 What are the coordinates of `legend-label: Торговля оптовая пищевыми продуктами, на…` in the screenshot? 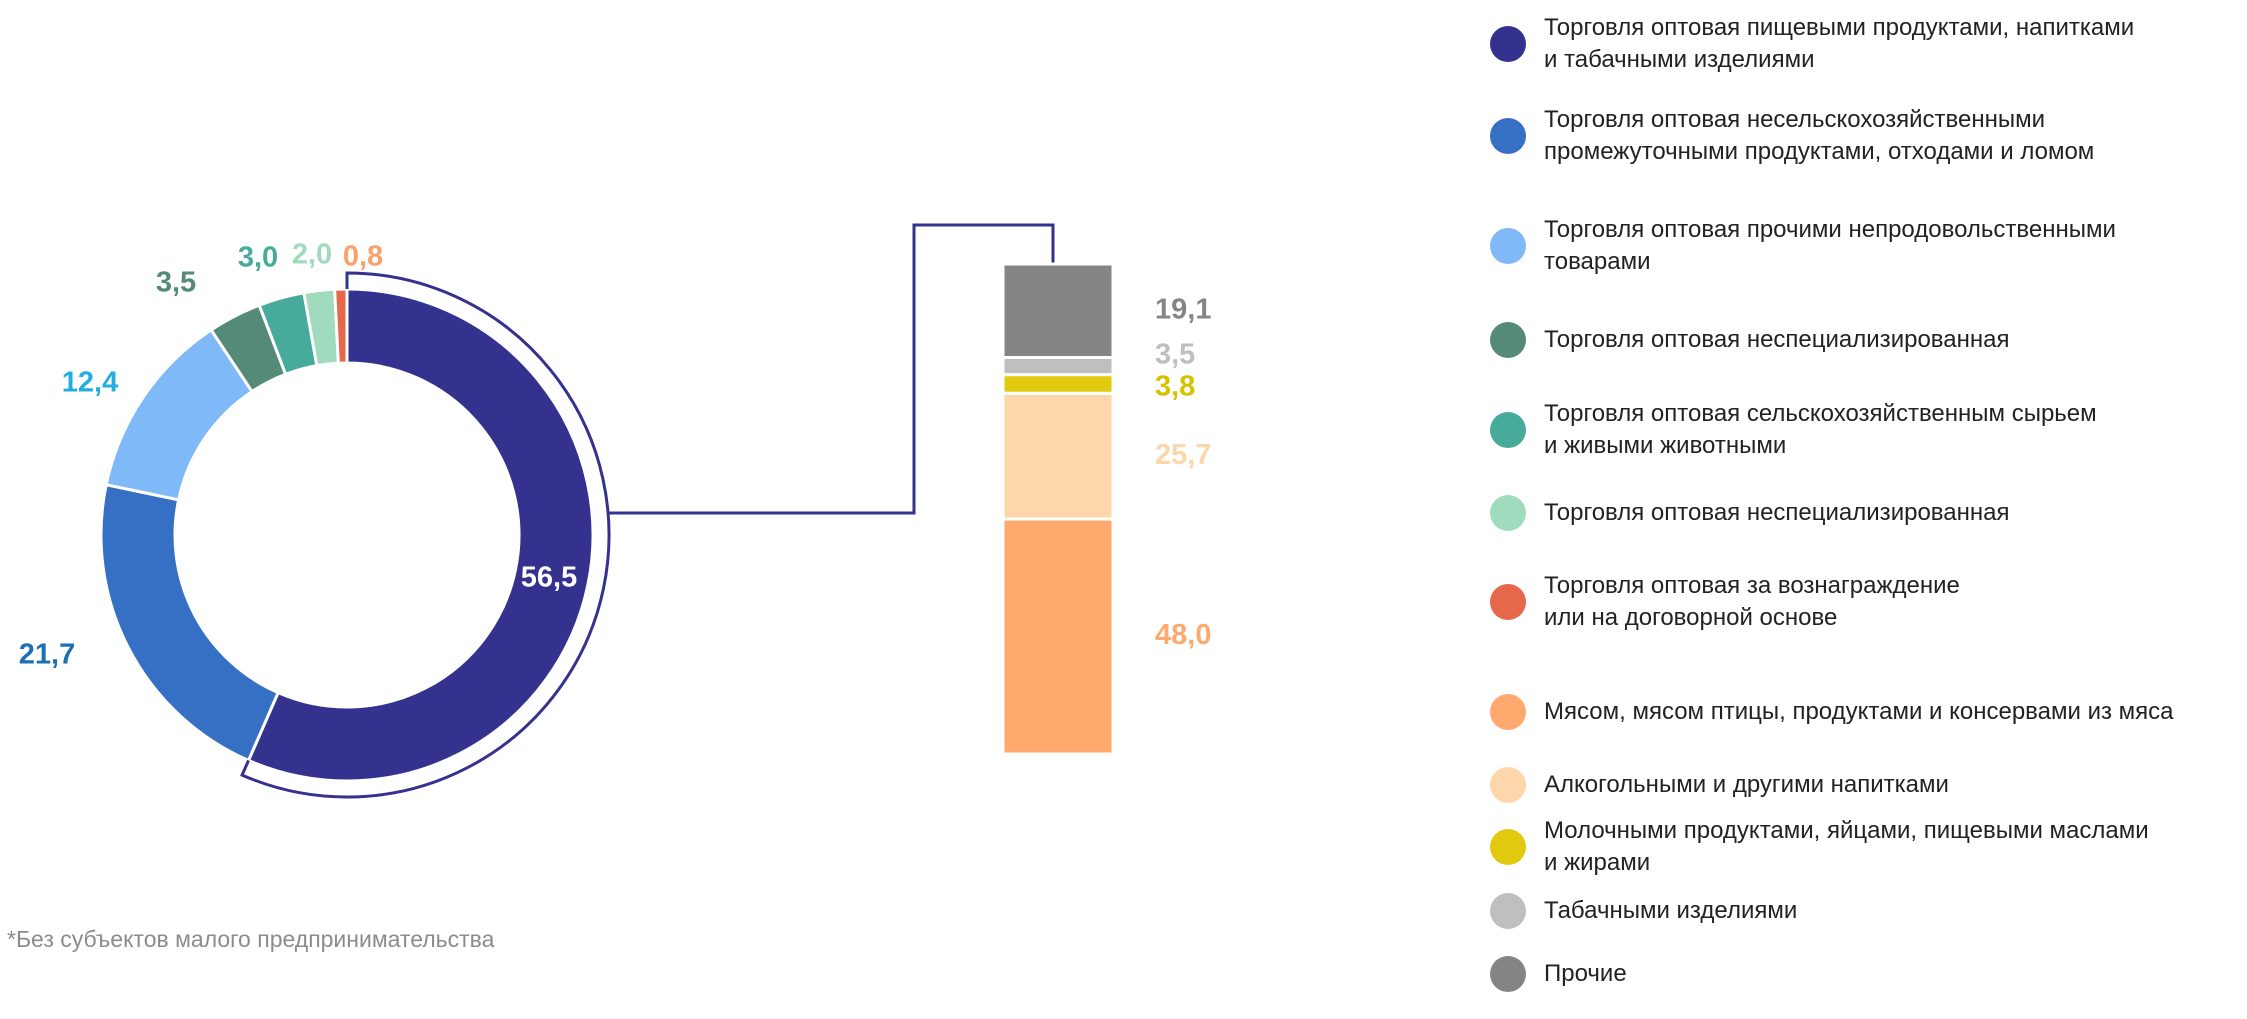 It's located at (1839, 43).